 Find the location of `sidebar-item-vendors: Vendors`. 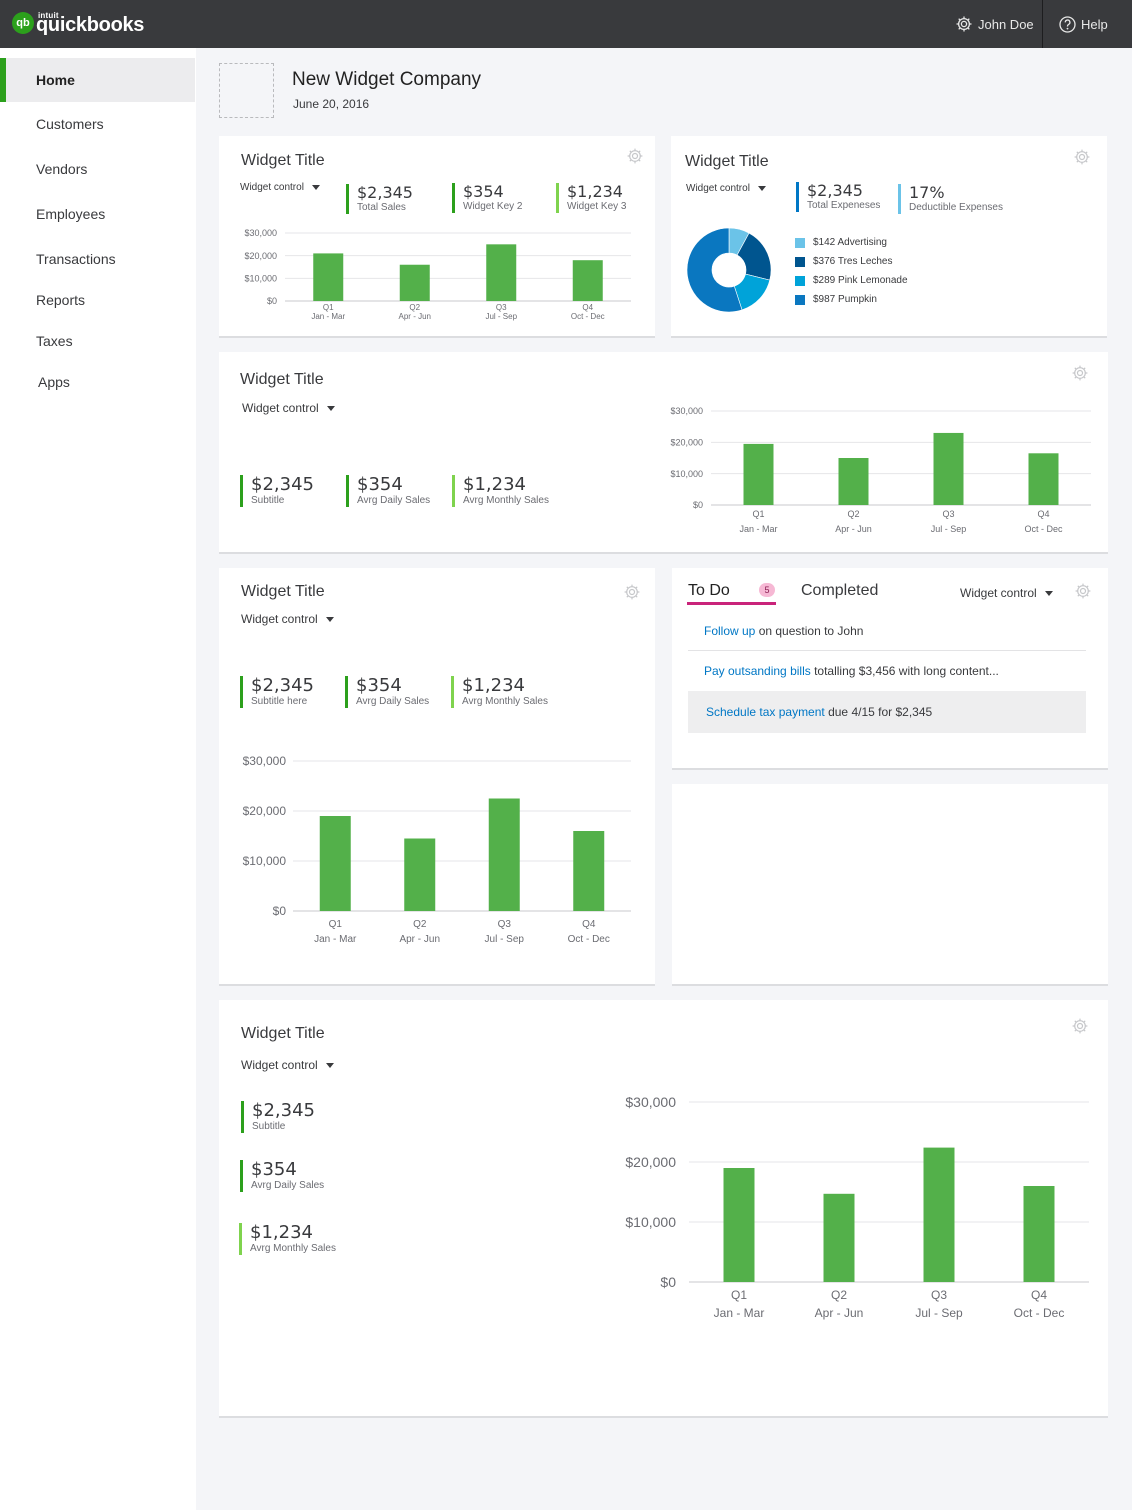

sidebar-item-vendors: Vendors is located at coordinates (97, 169).